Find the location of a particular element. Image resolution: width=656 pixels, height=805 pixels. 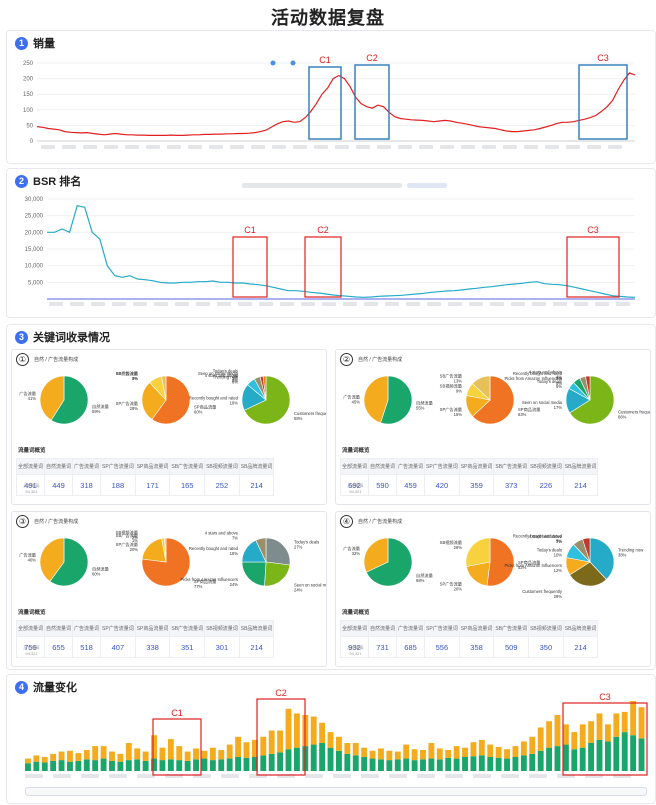

pie-slice-value: 9% is located at coordinates (135, 378).